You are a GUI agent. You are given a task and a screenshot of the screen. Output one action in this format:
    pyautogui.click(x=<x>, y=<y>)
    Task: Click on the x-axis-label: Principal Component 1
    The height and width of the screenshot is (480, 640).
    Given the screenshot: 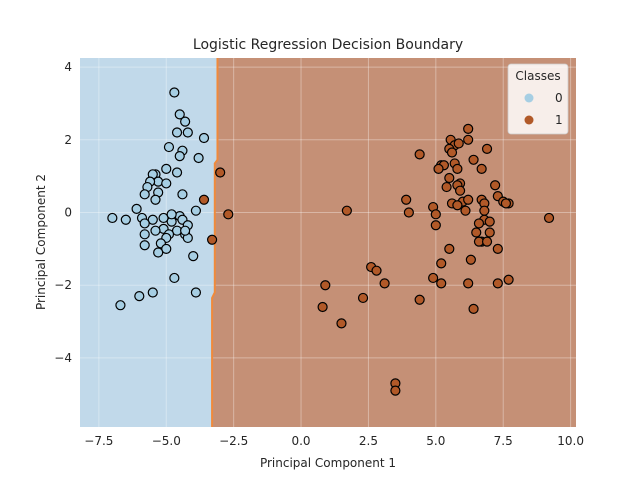 What is the action you would take?
    pyautogui.click(x=328, y=463)
    